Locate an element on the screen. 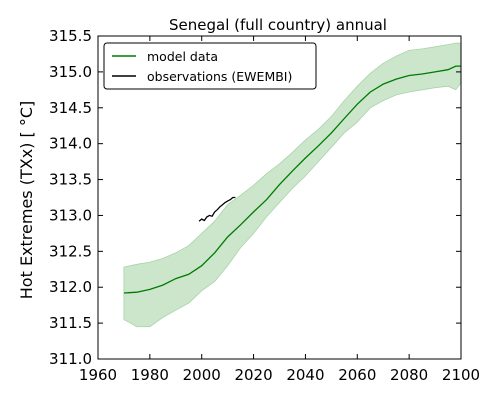 The width and height of the screenshot is (500, 400). legend: model data observations (EWEMBI) is located at coordinates (210, 66).